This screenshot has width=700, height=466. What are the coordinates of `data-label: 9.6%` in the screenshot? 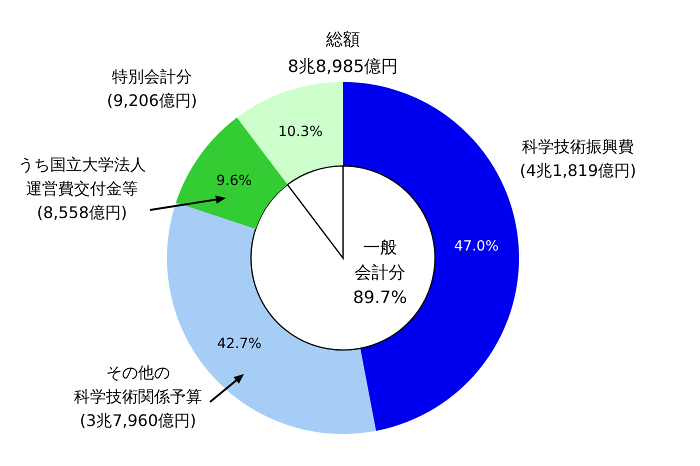 It's located at (234, 180).